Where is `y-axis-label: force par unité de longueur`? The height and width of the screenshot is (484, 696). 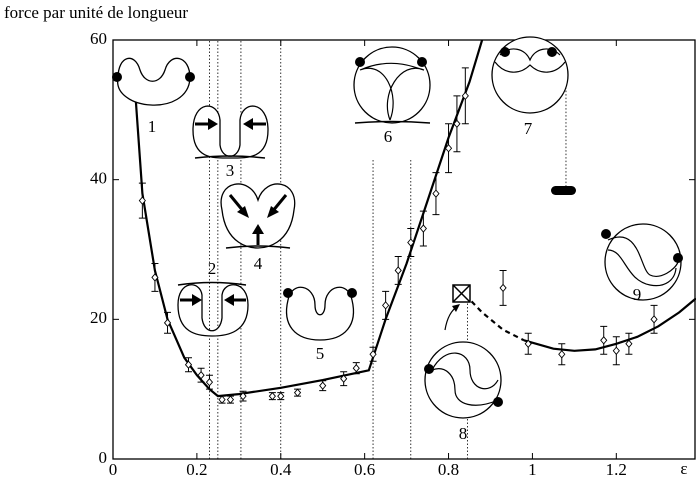
y-axis-label: force par unité de longueur is located at coordinates (96, 12).